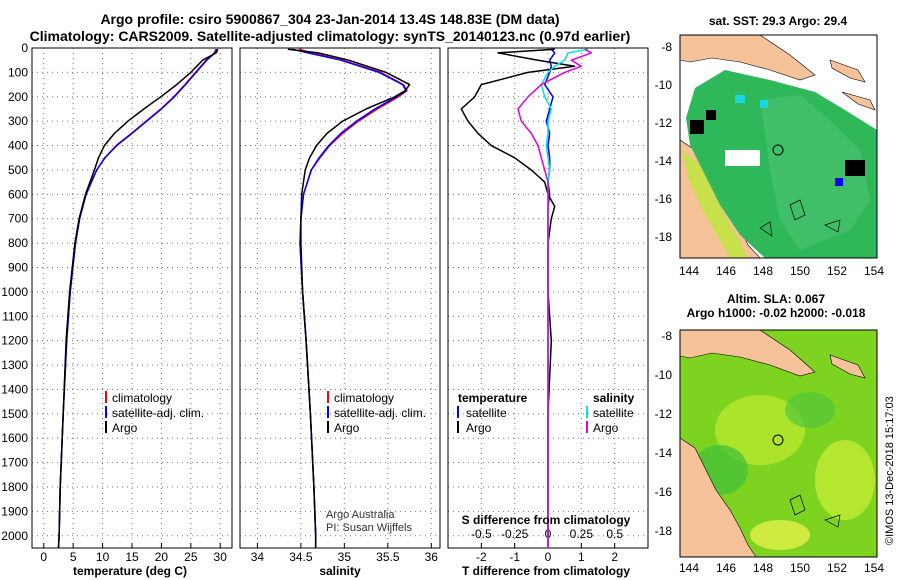  What do you see at coordinates (14, 341) in the screenshot?
I see `depth-tick-label: 1200` at bounding box center [14, 341].